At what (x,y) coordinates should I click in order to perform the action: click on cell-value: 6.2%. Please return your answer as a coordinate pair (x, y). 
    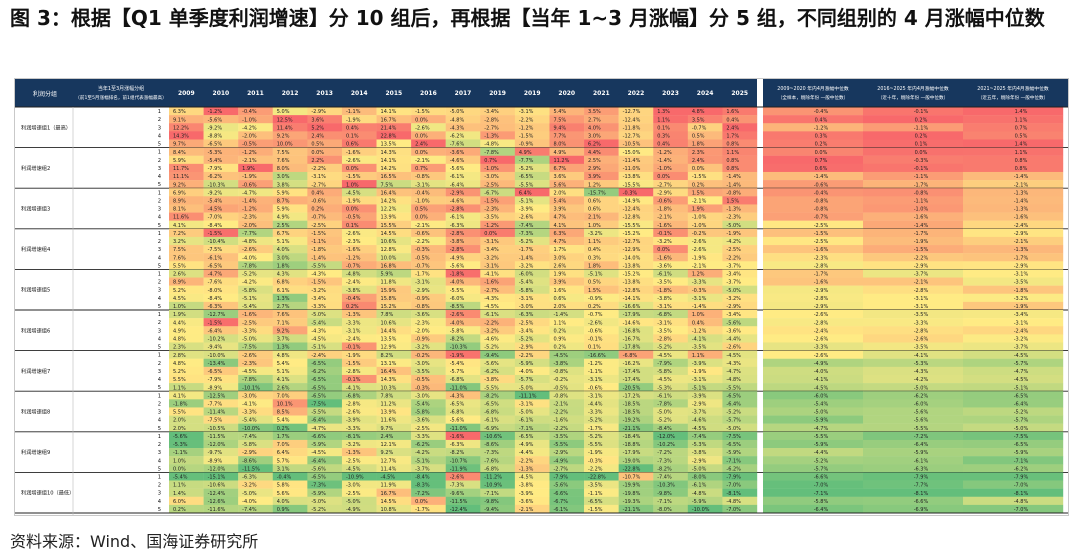
    Looking at the image, I should click on (594, 145).